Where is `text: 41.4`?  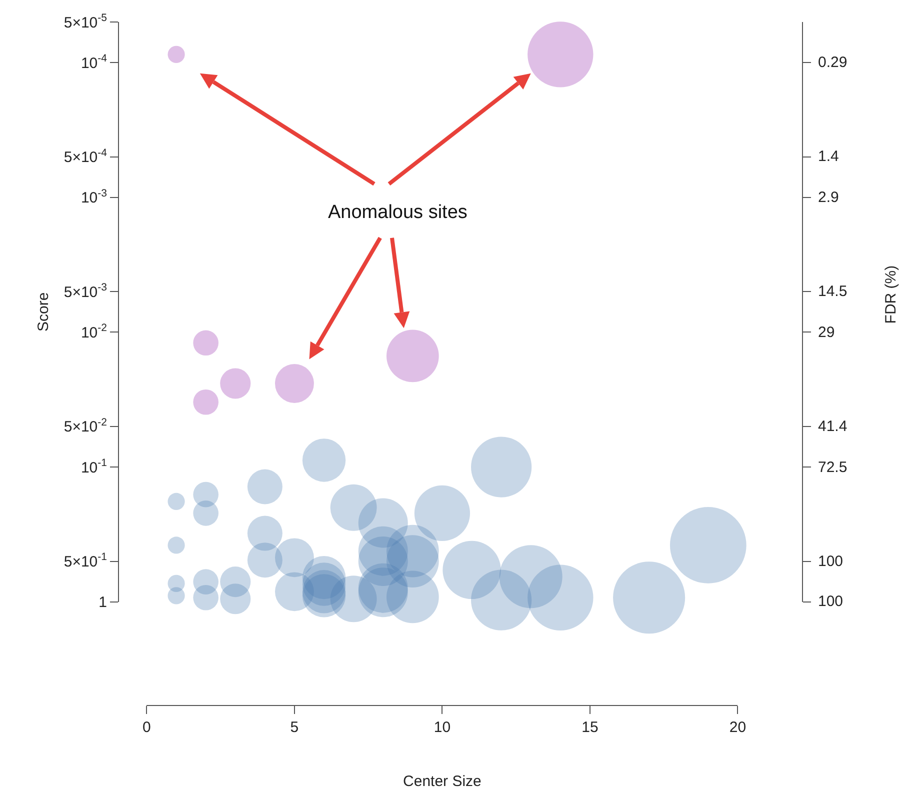
text: 41.4 is located at coordinates (833, 426).